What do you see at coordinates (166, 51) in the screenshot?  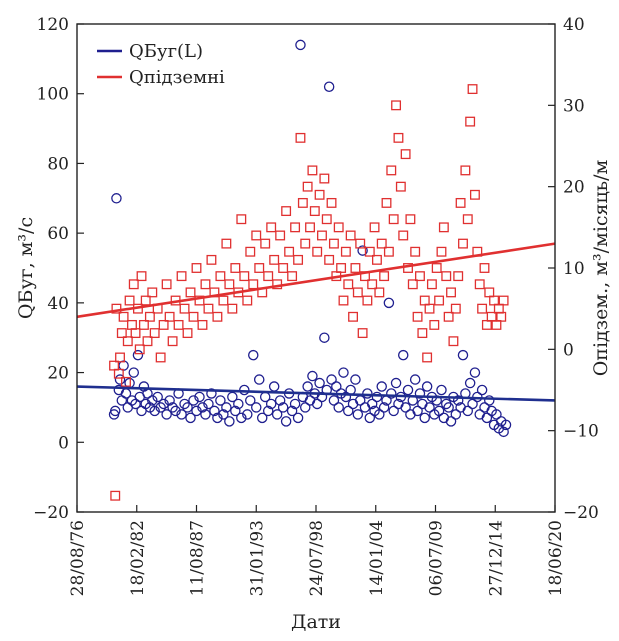 I see `legend-label-1: QБуг(L)` at bounding box center [166, 51].